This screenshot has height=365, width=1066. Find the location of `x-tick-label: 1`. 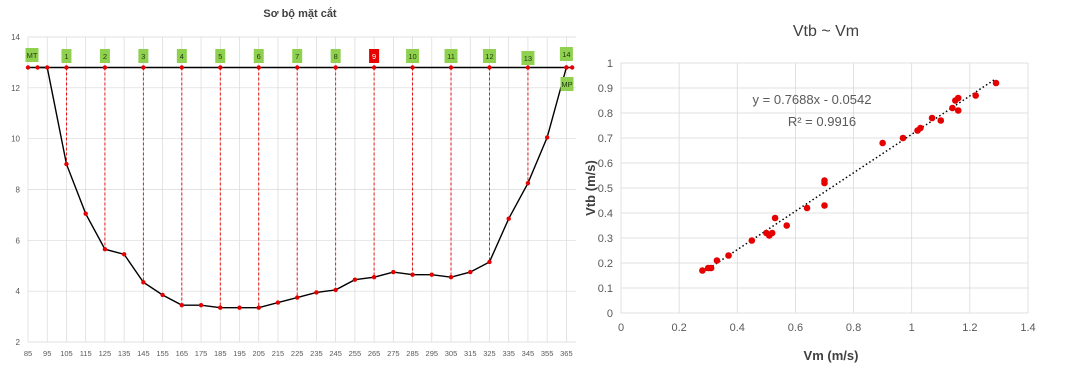

x-tick-label: 1 is located at coordinates (912, 328).